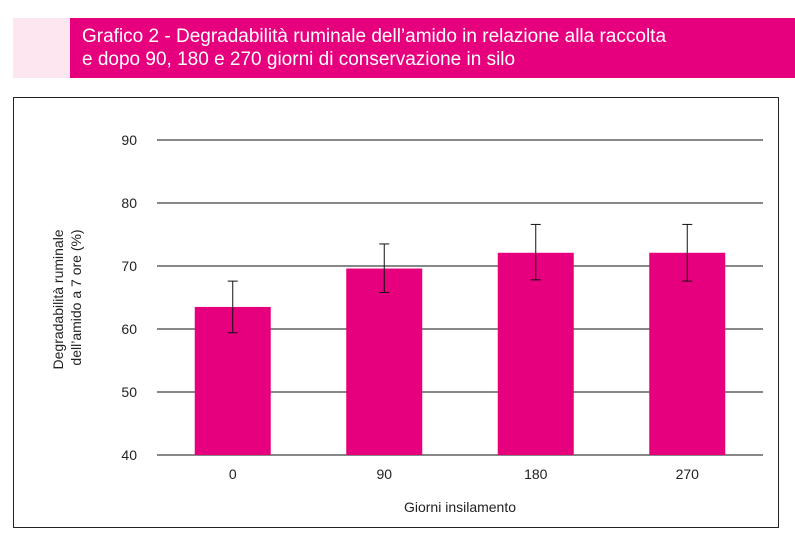  What do you see at coordinates (129, 203) in the screenshot?
I see `y-tick-80: 80` at bounding box center [129, 203].